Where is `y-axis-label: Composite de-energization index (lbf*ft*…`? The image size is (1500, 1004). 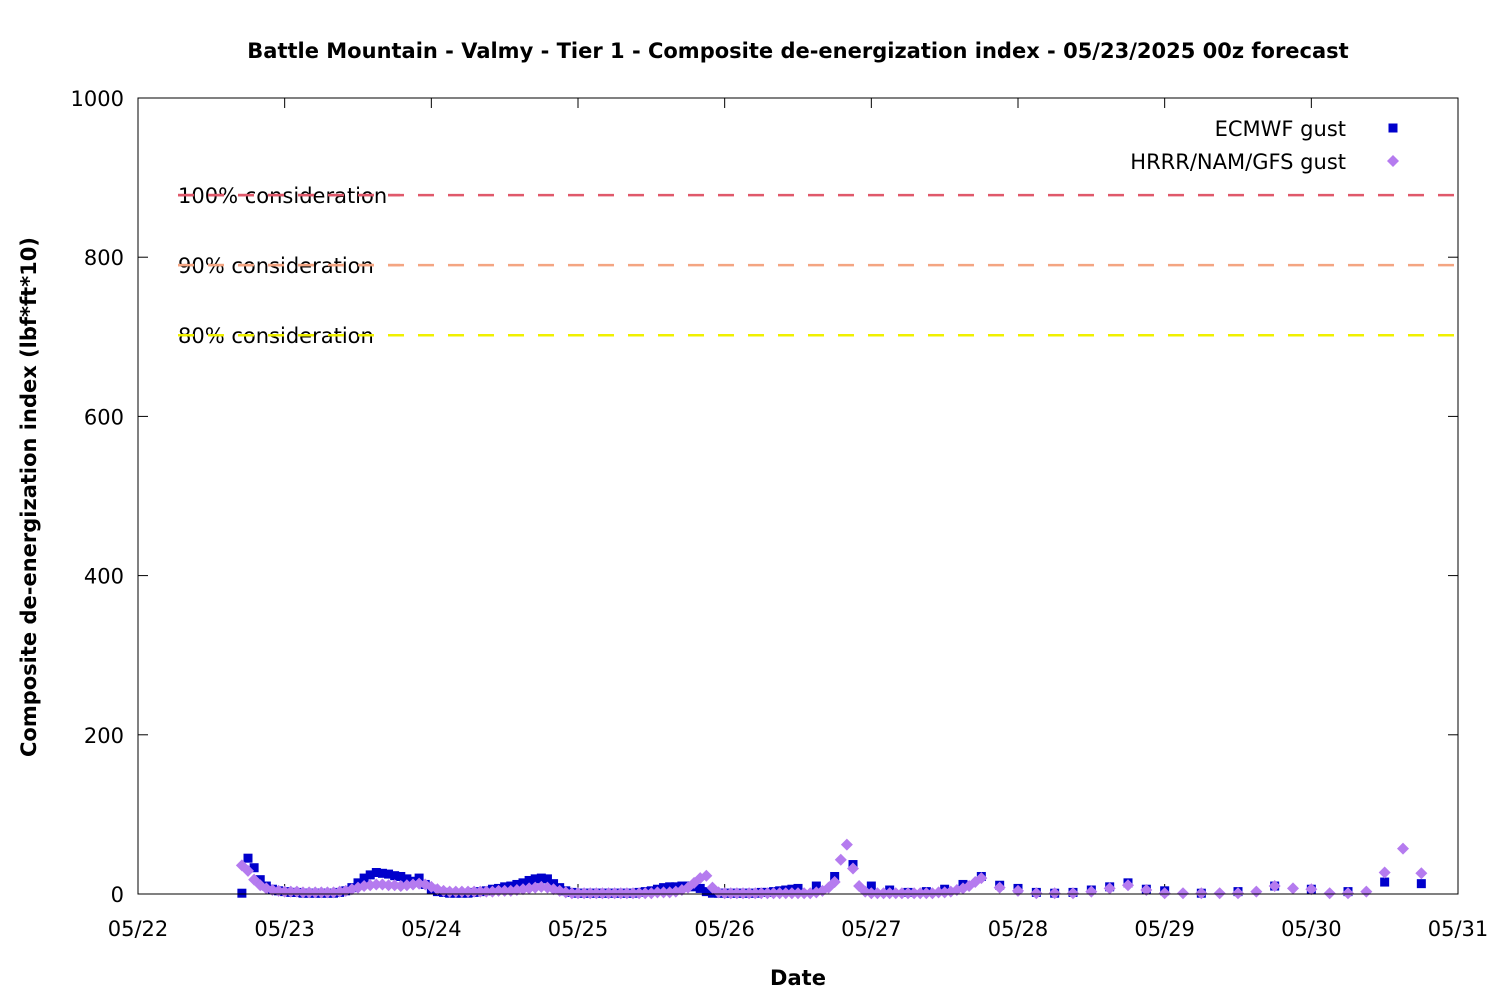
y-axis-label: Composite de-energization index (lbf*ft*… is located at coordinates (29, 497).